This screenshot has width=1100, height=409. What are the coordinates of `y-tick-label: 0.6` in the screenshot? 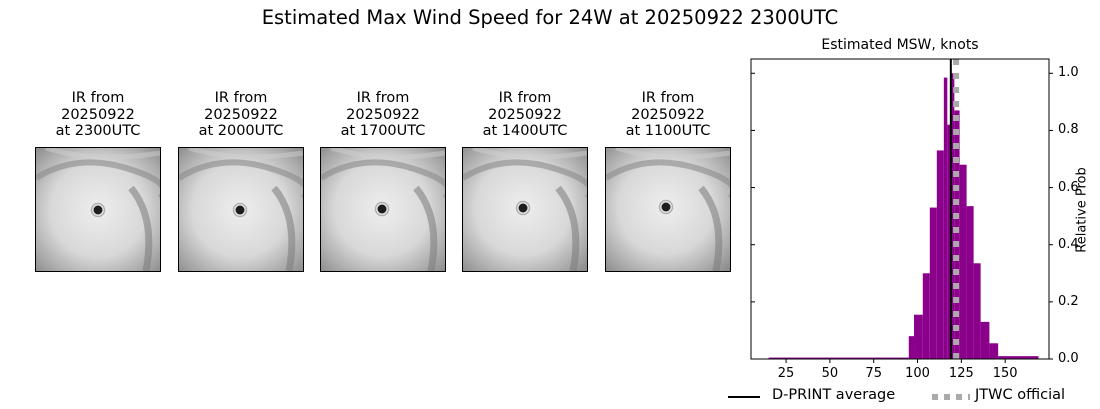 It's located at (1068, 187).